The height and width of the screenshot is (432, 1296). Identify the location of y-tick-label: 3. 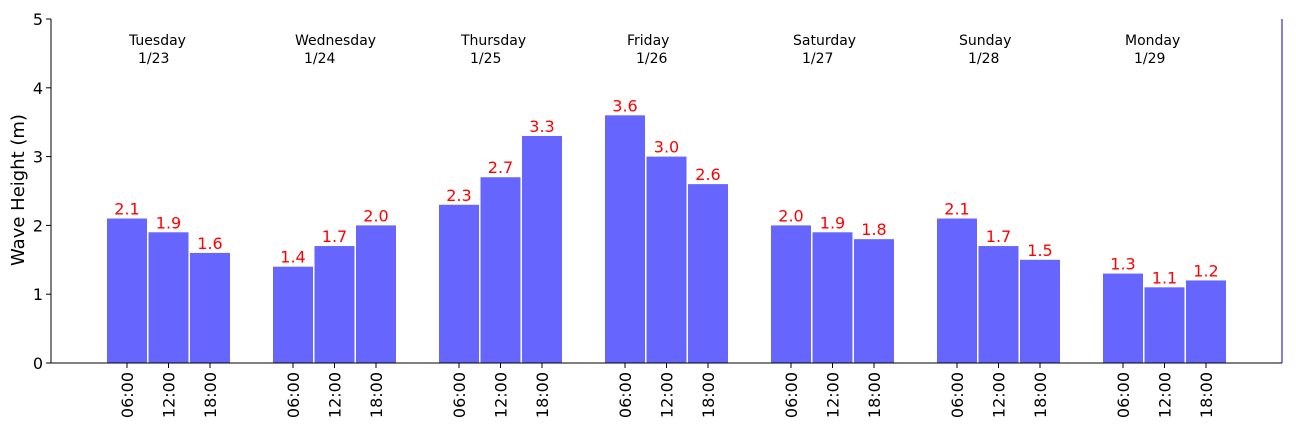
(38, 157).